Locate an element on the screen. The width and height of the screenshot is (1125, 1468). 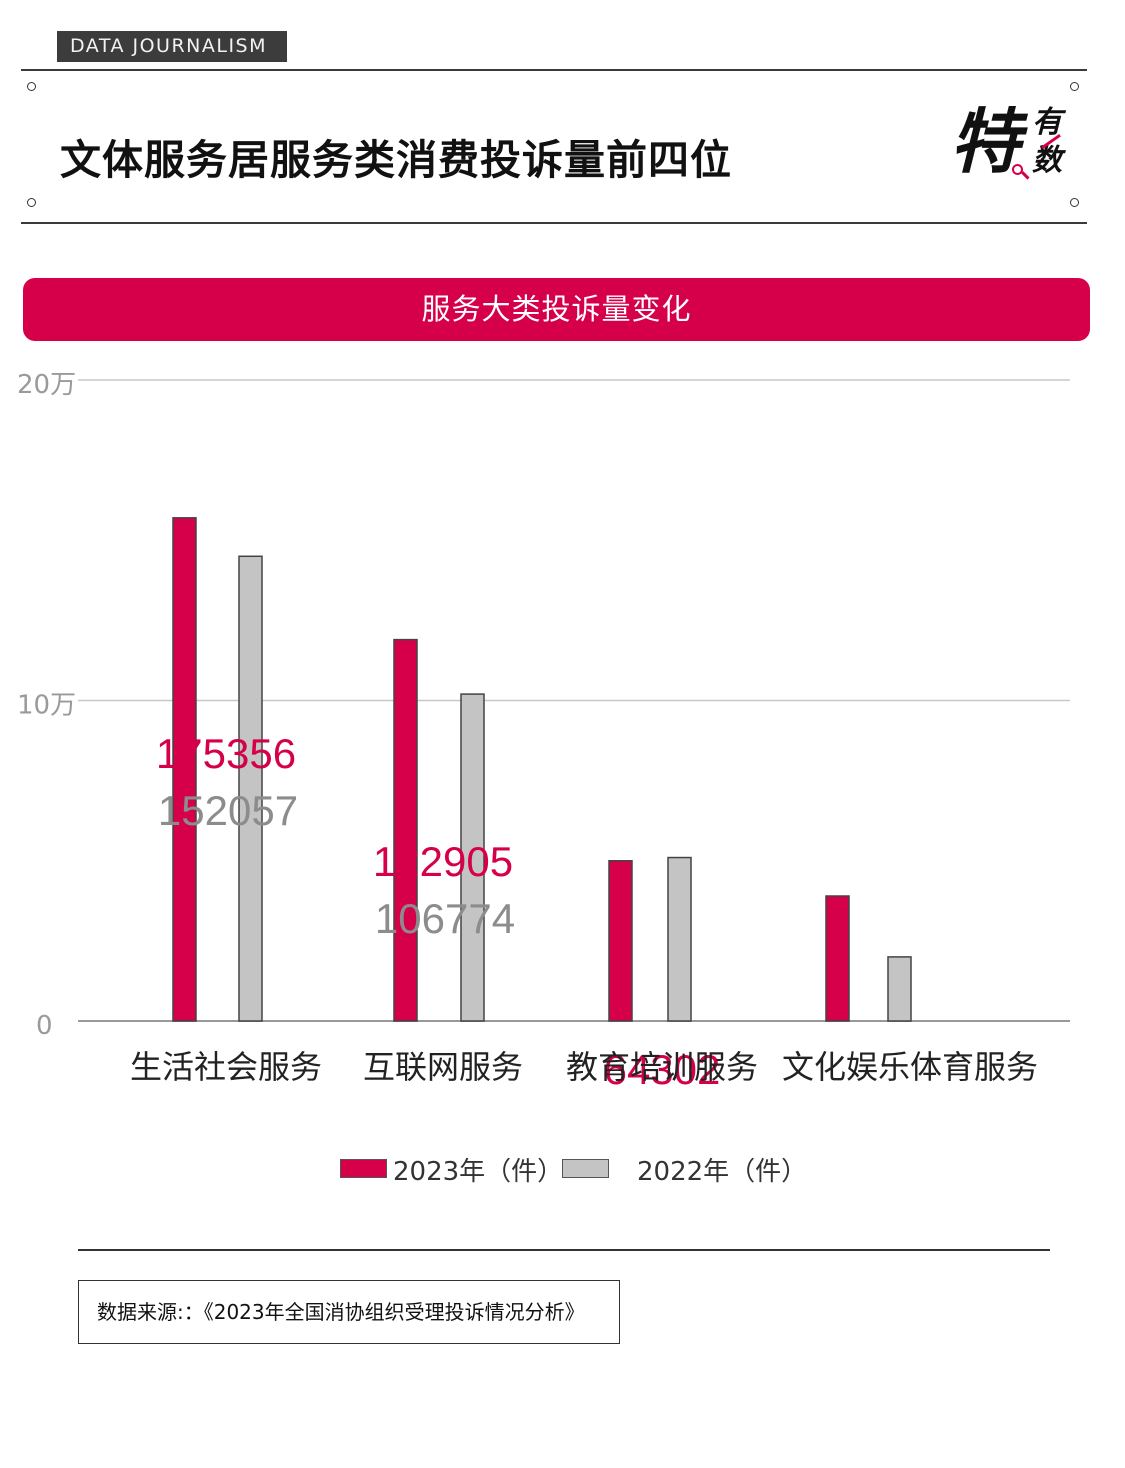
y-tick-label: 10万 is located at coordinates (46, 706).